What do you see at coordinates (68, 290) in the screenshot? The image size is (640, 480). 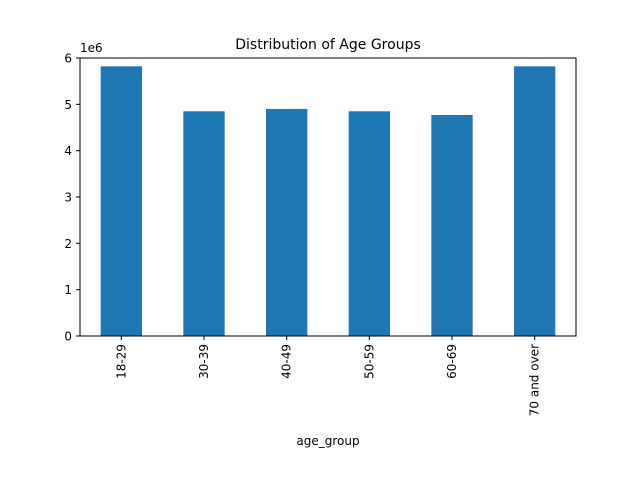 I see `y-tick-label: 1` at bounding box center [68, 290].